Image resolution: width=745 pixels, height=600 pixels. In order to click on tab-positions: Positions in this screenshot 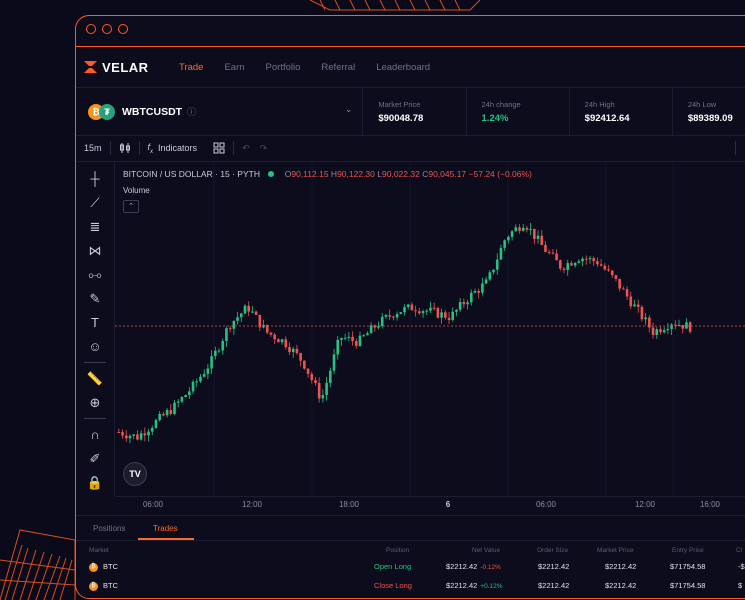, I will do `click(109, 528)`.